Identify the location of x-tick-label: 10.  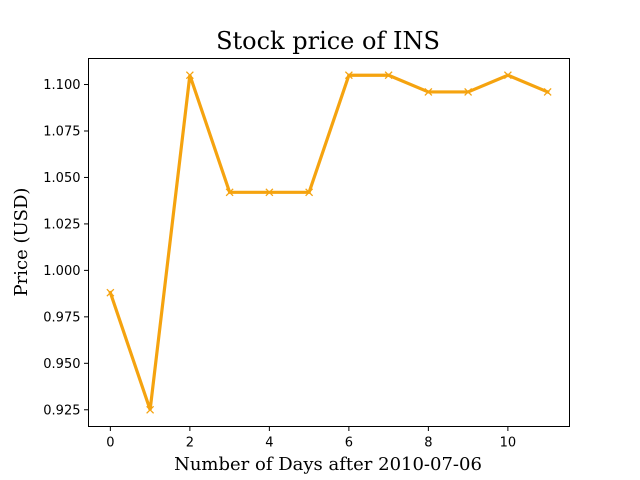
(508, 443).